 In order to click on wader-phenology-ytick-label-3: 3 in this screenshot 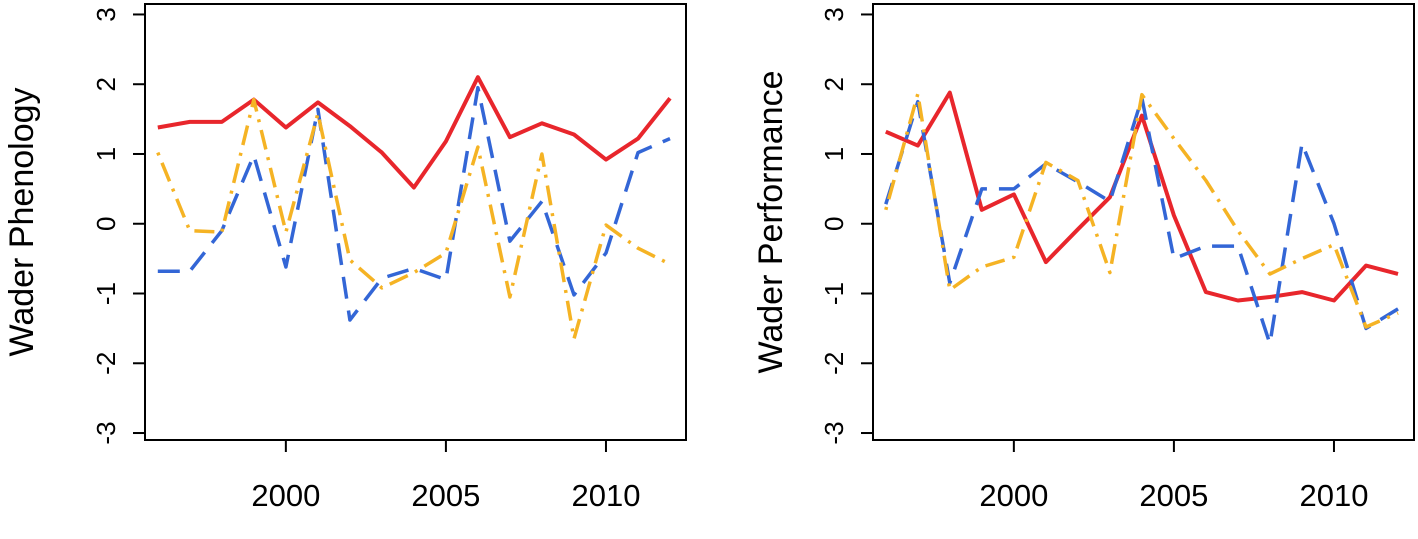, I will do `click(106, 14)`.